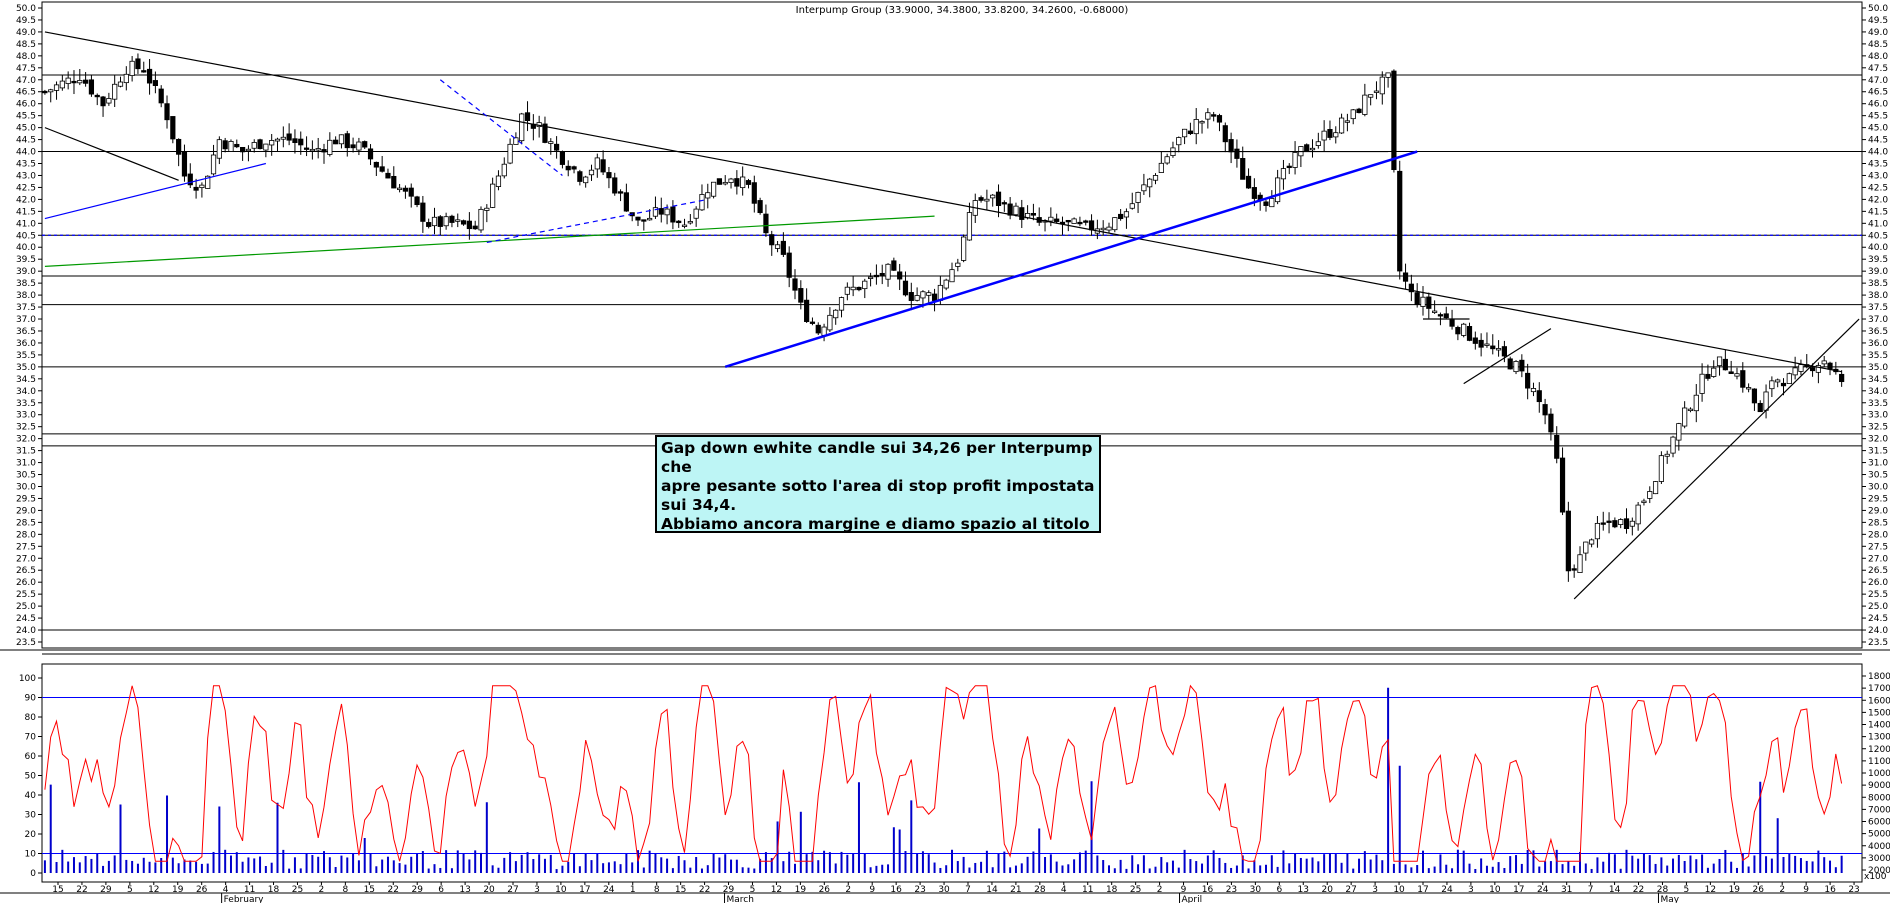  I want to click on x-day-label: 10, so click(1495, 890).